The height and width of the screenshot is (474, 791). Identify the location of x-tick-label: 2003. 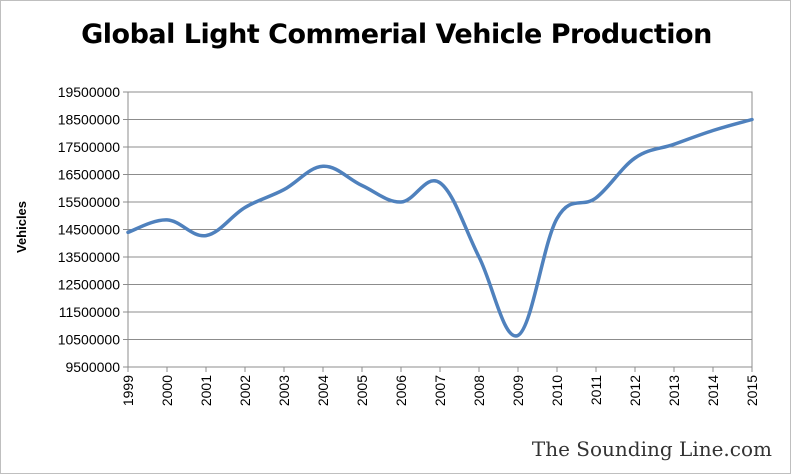
(284, 390).